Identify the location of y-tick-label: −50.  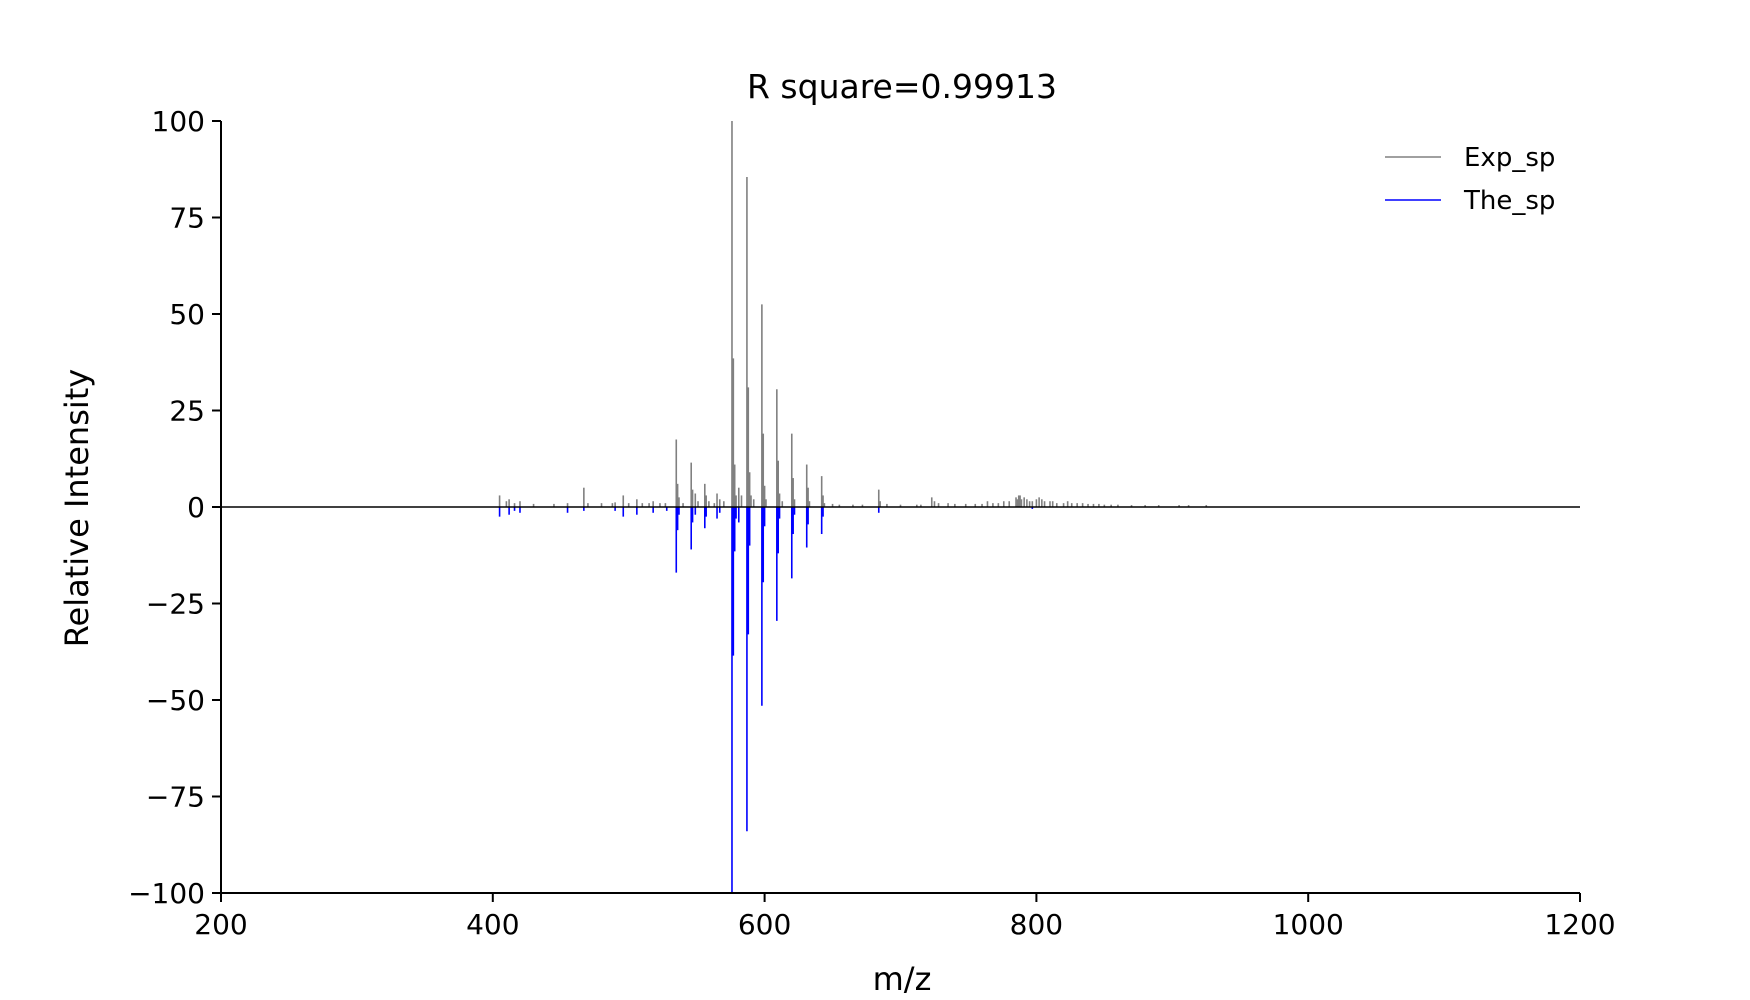
(175, 700).